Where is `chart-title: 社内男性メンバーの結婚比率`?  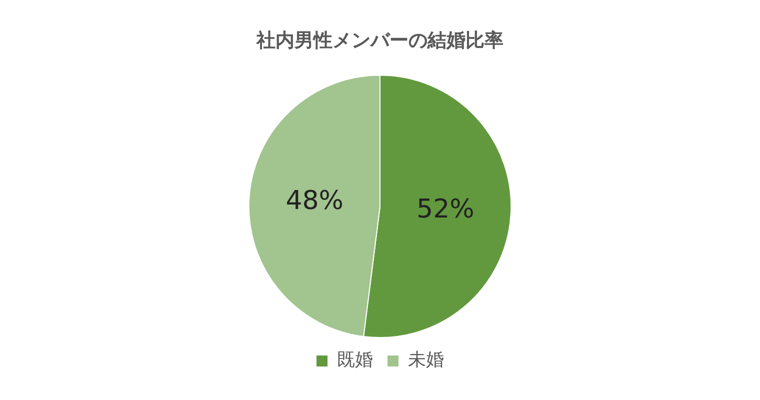
chart-title: 社内男性メンバーの結婚比率 is located at coordinates (380, 40).